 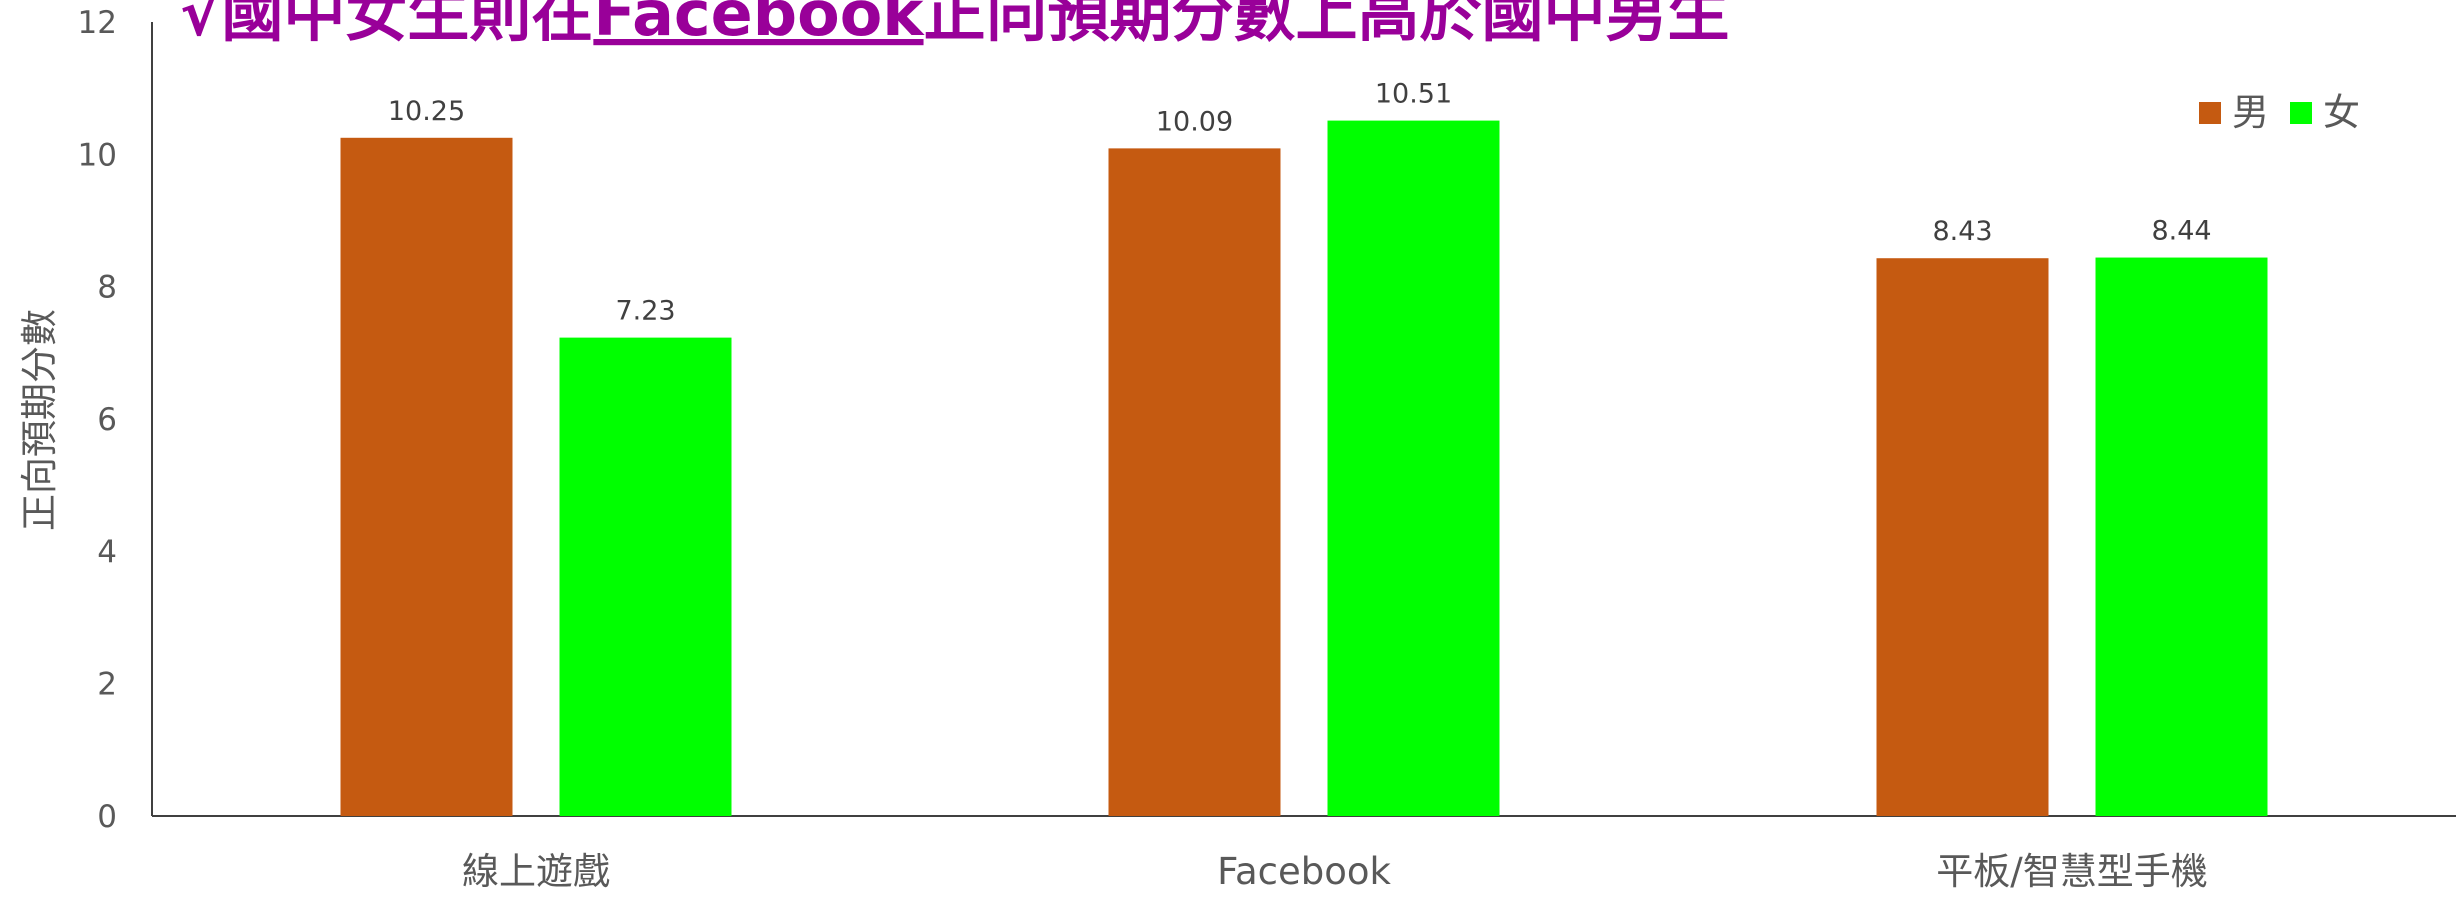 I want to click on y-tick-label: 10, so click(x=97, y=155).